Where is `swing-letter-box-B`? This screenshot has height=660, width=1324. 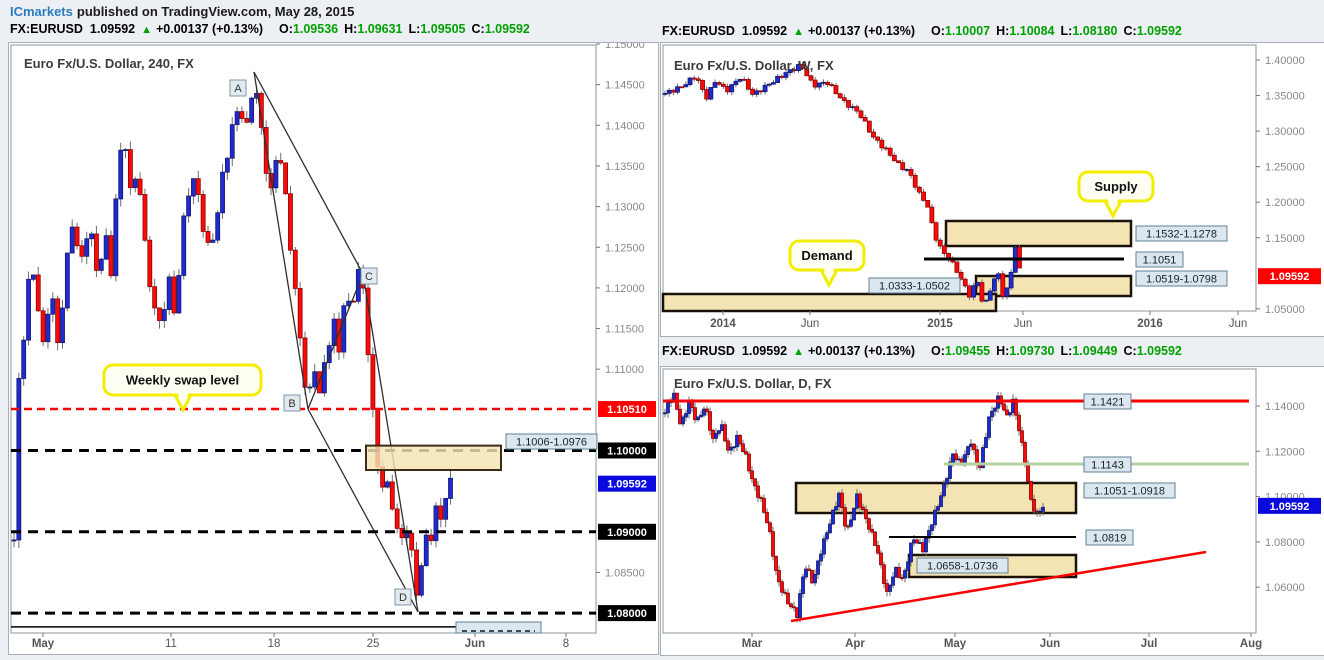 swing-letter-box-B is located at coordinates (292, 403).